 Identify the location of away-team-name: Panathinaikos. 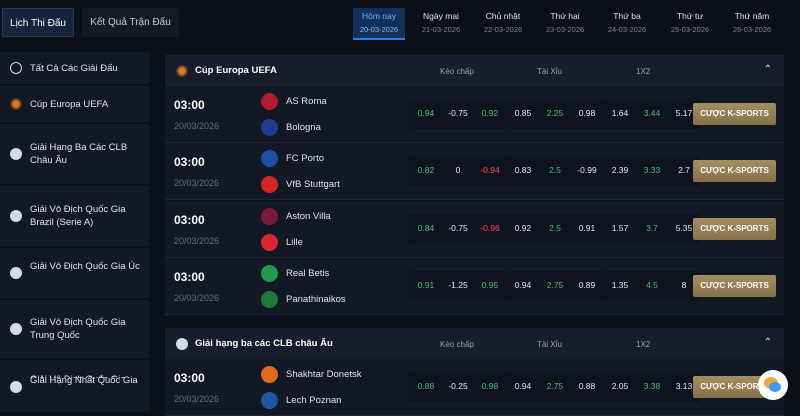
(316, 299).